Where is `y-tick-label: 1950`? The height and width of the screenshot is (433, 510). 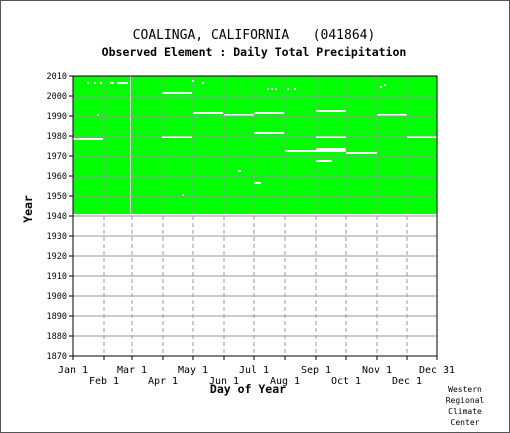 y-tick-label: 1950 is located at coordinates (57, 197).